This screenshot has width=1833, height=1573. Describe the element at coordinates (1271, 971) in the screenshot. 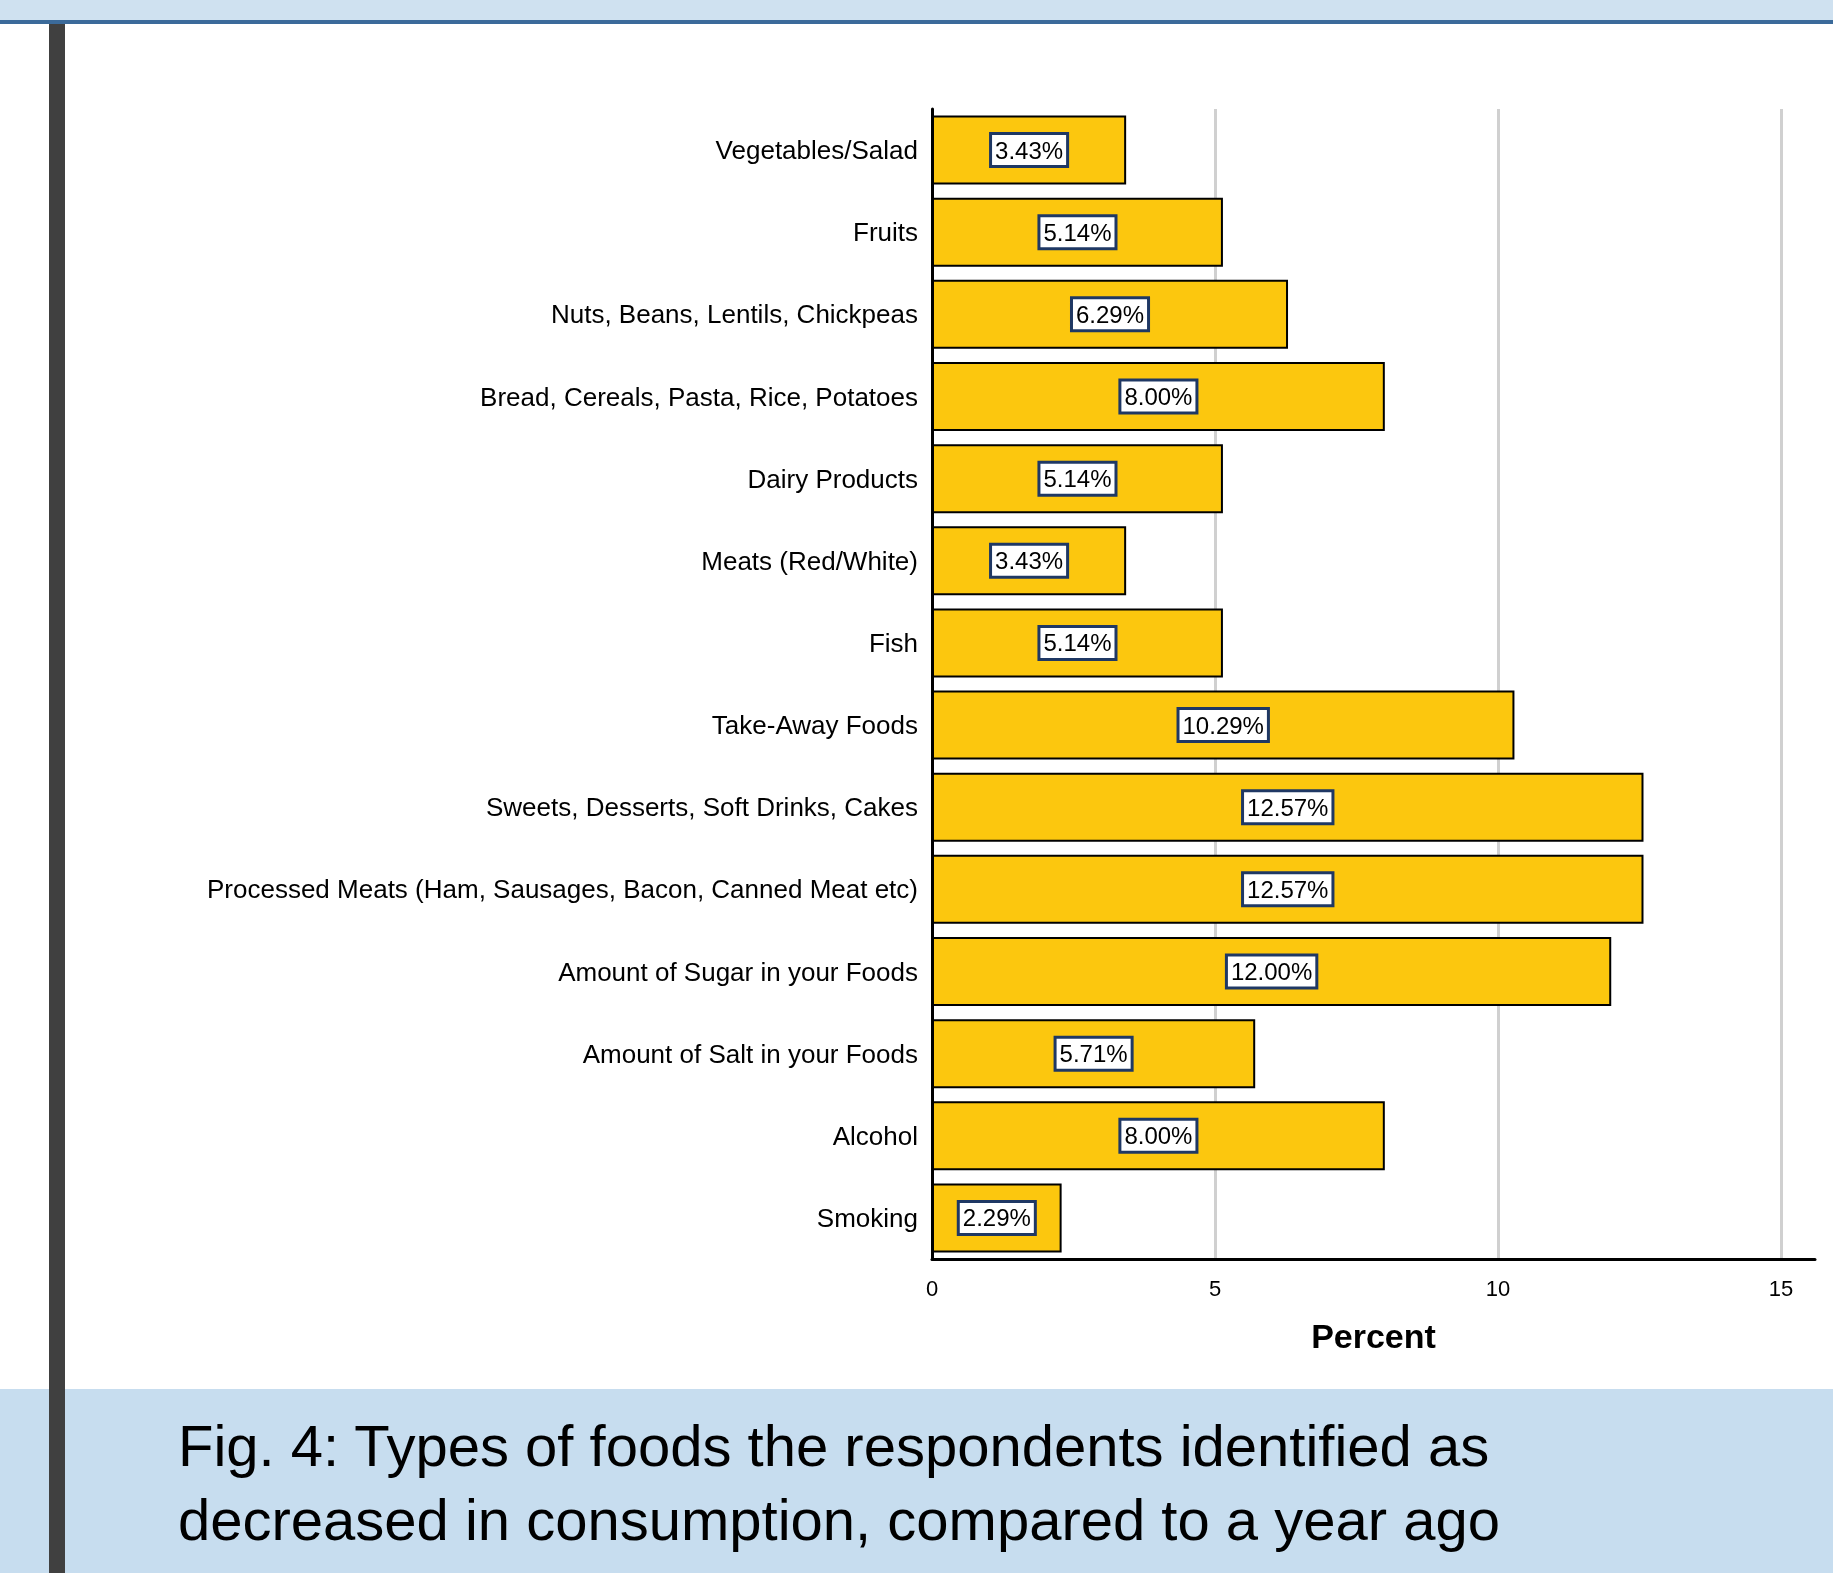

I see `data-label: 12.00%` at that location.